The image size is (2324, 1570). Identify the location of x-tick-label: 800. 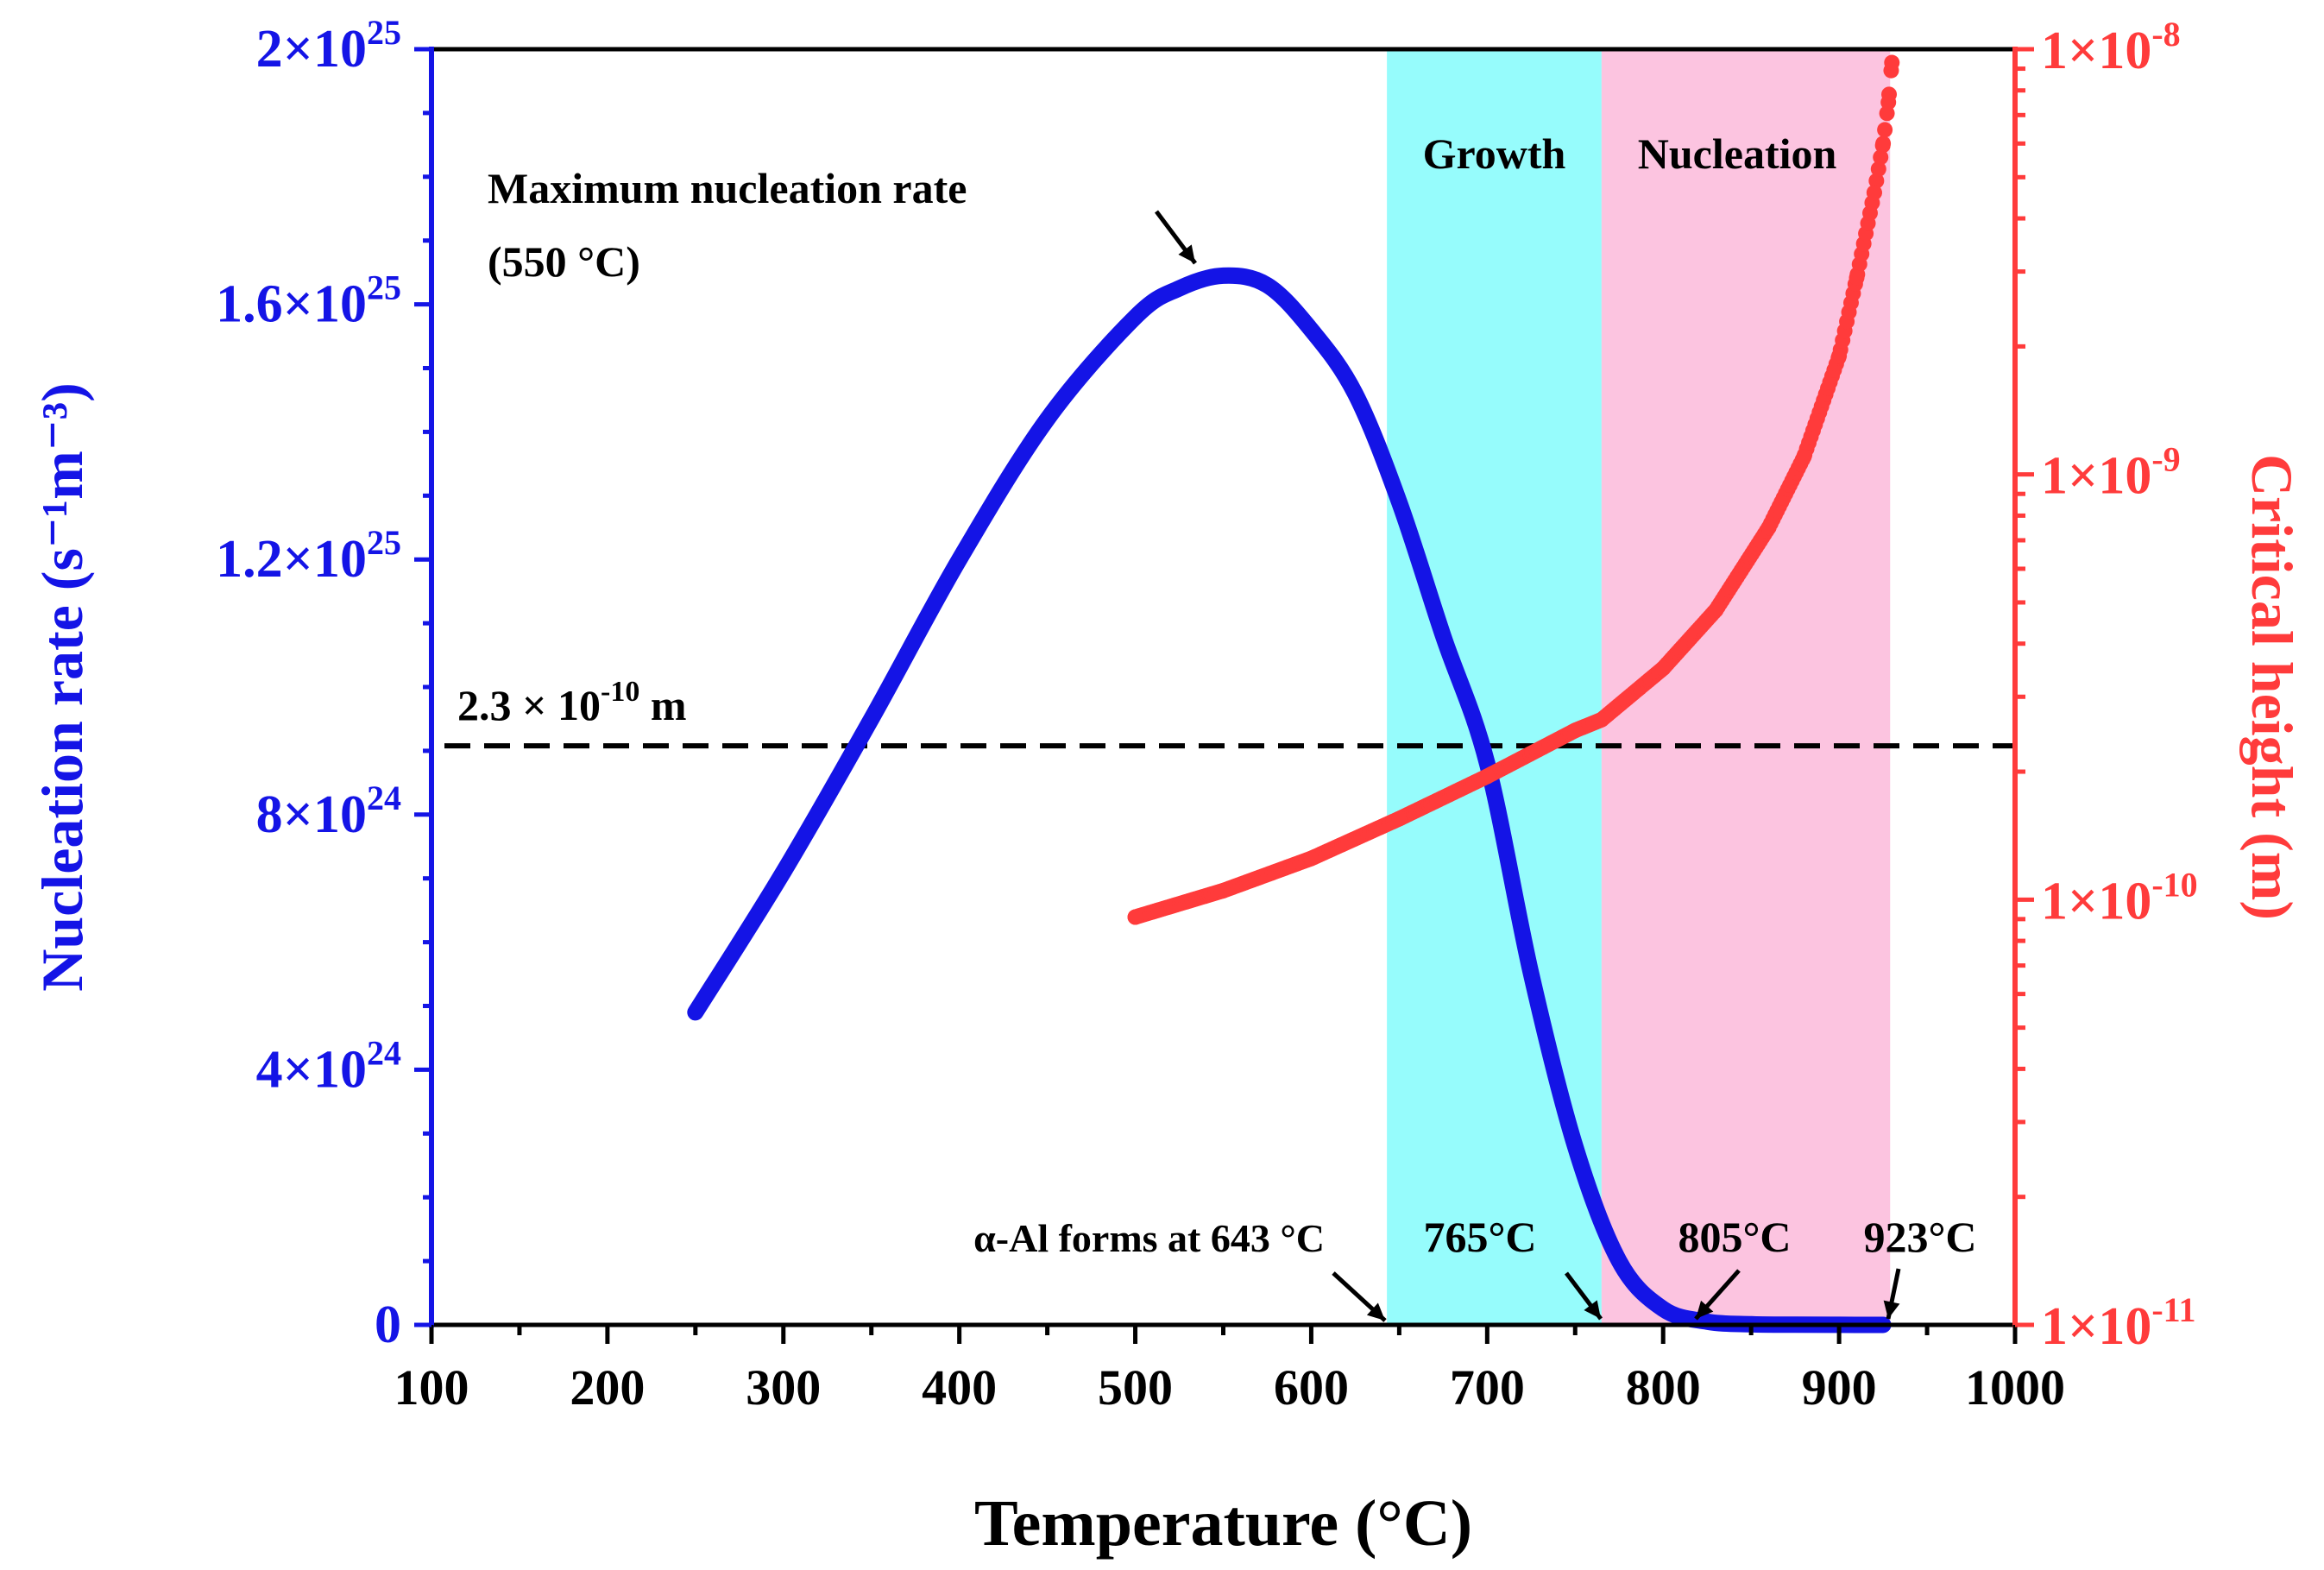
(1663, 1388).